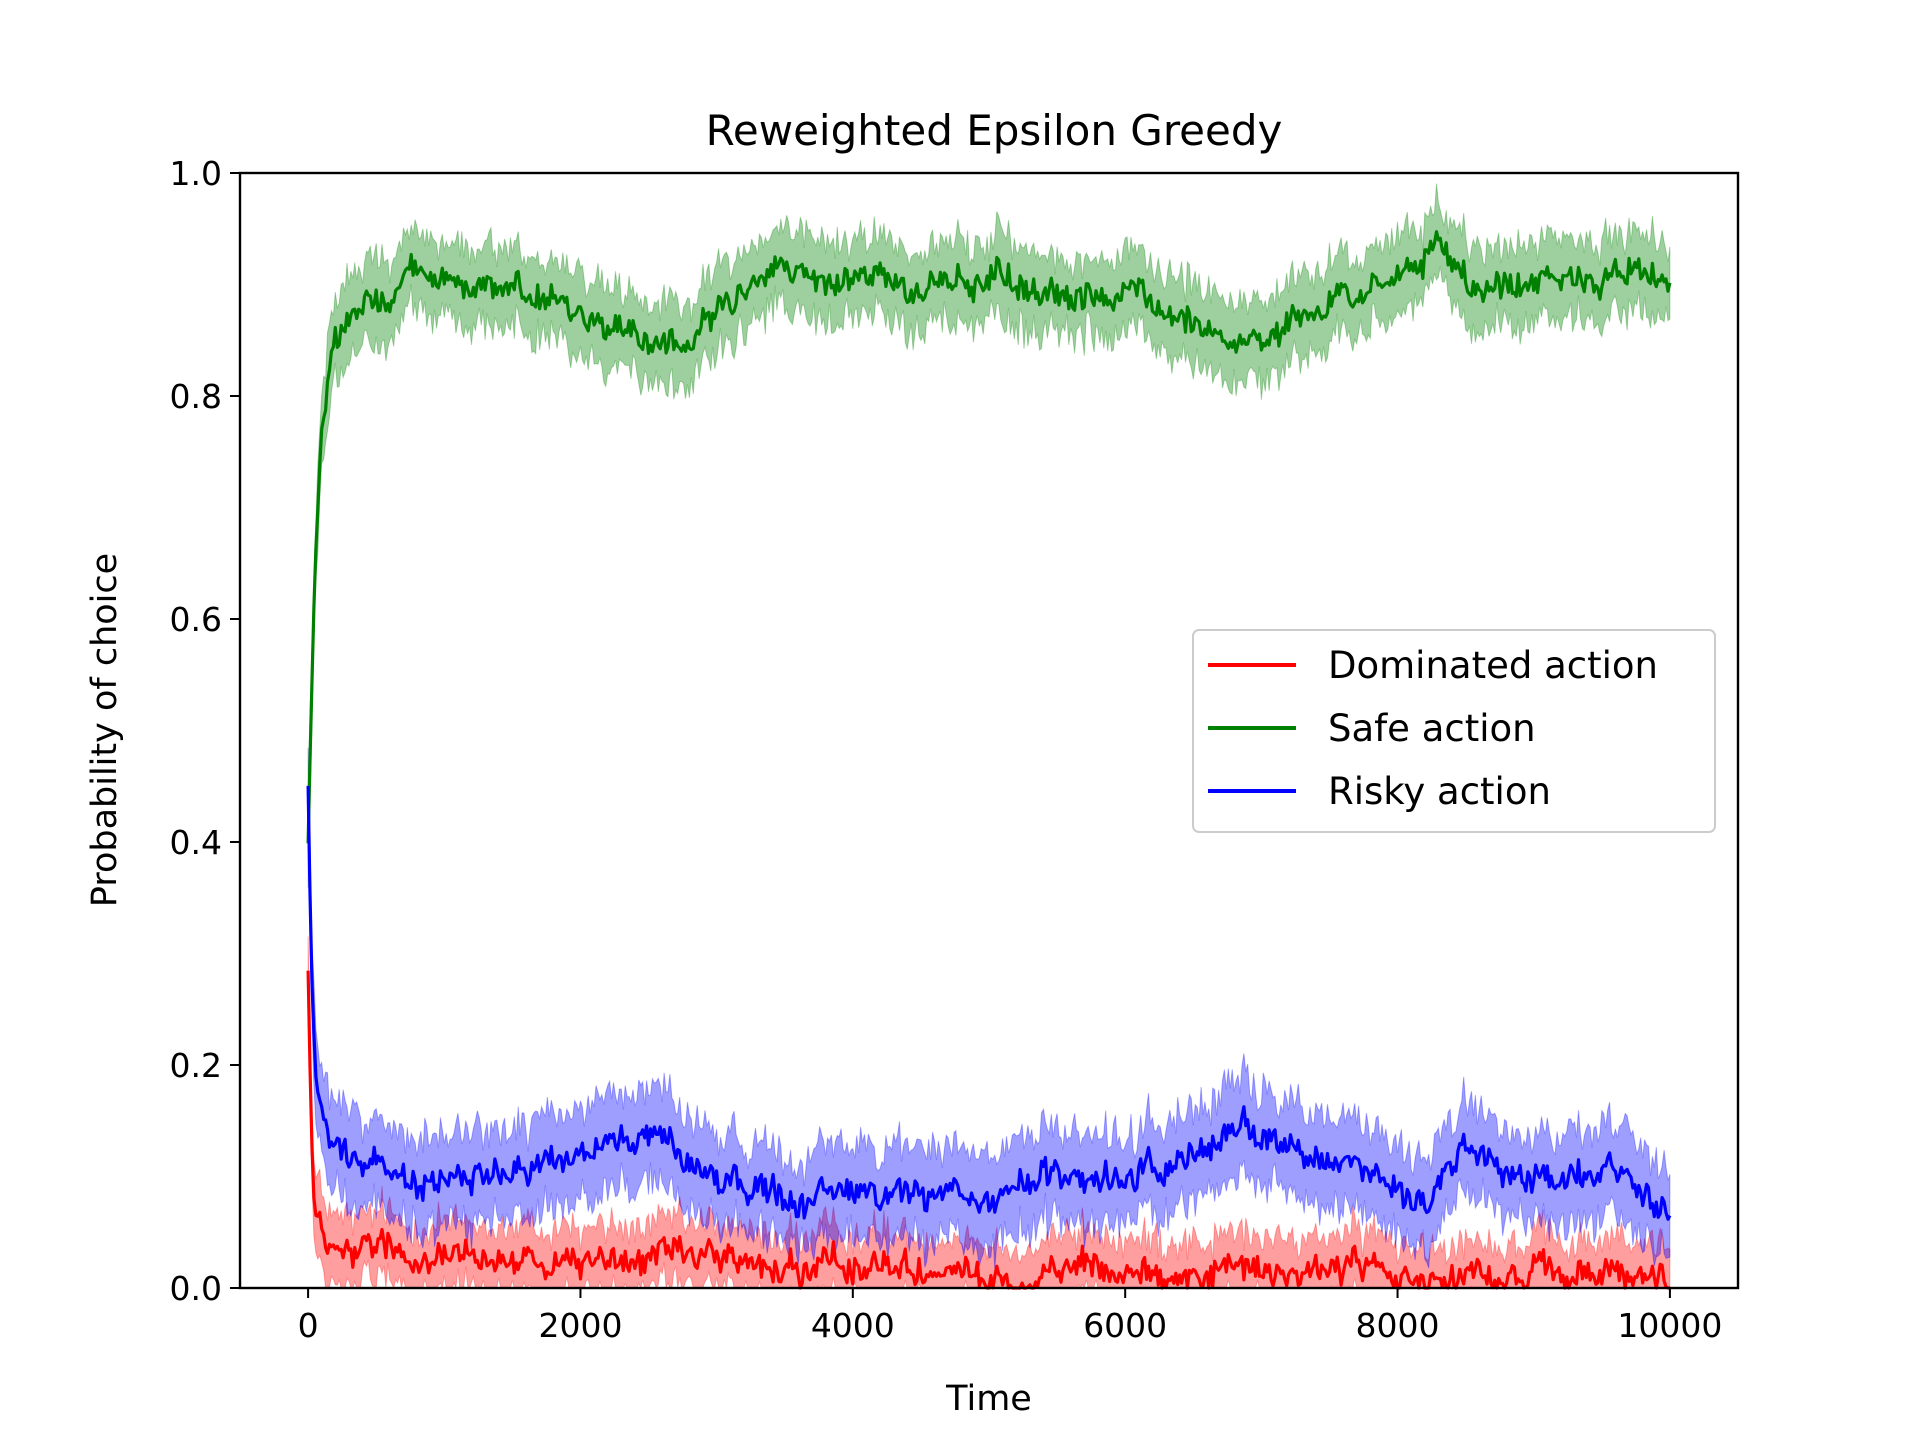  I want to click on x-tick-label: 10000, so click(1669, 1325).